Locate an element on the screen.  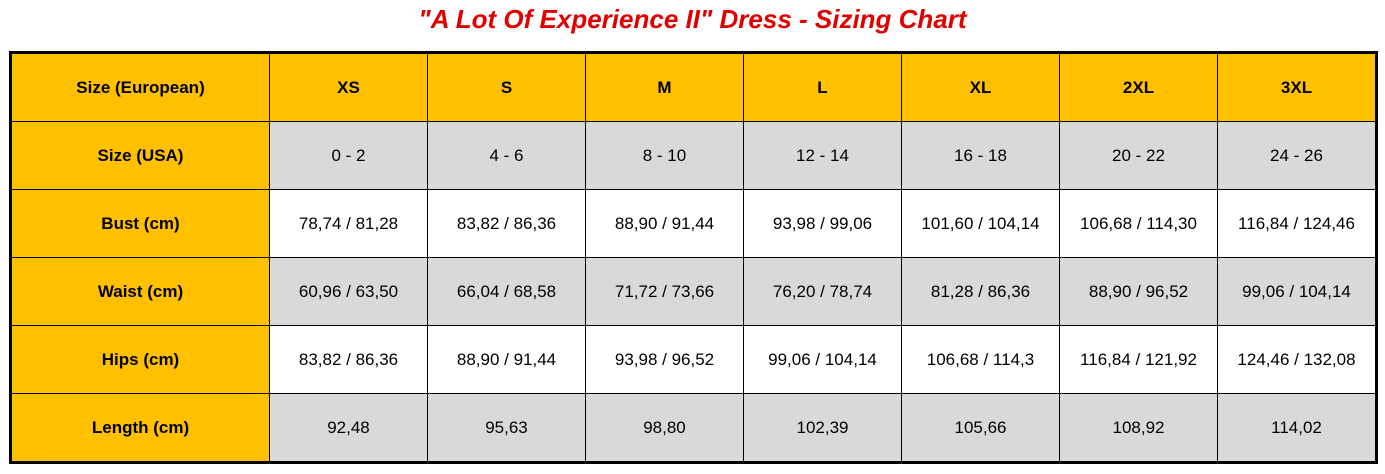
table-cell: 108,92 is located at coordinates (1138, 428).